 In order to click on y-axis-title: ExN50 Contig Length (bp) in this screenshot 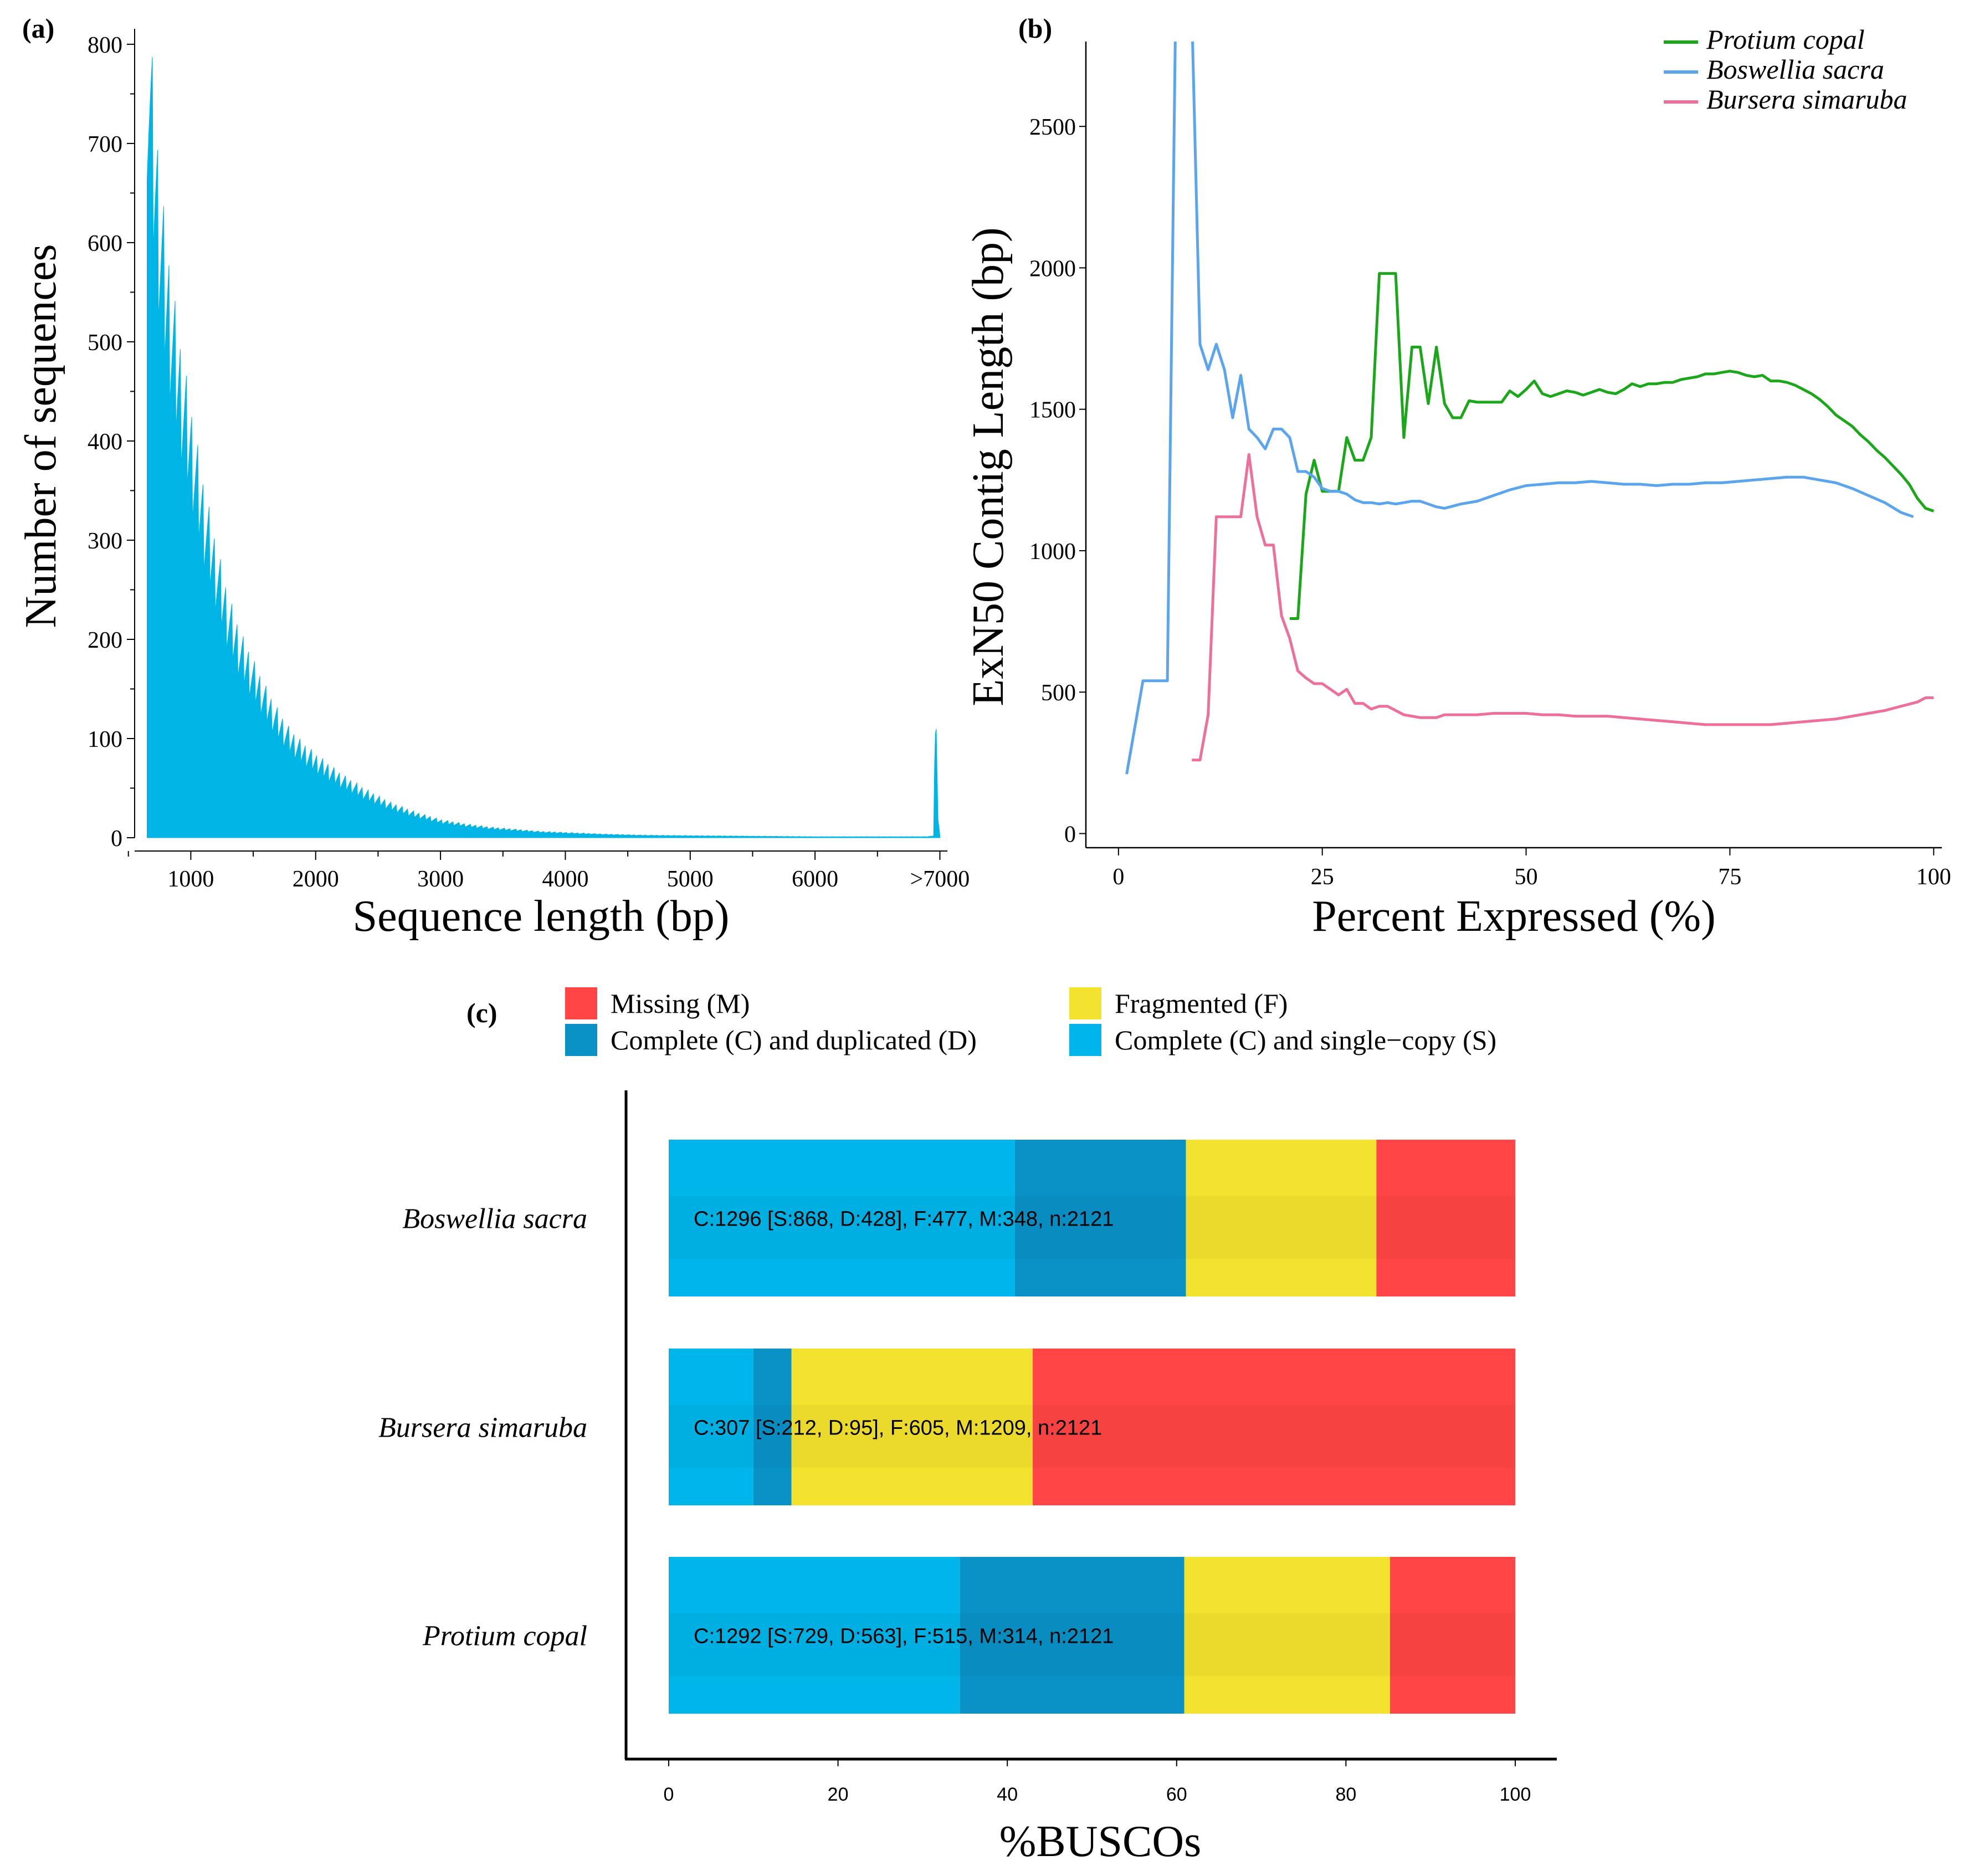, I will do `click(988, 466)`.